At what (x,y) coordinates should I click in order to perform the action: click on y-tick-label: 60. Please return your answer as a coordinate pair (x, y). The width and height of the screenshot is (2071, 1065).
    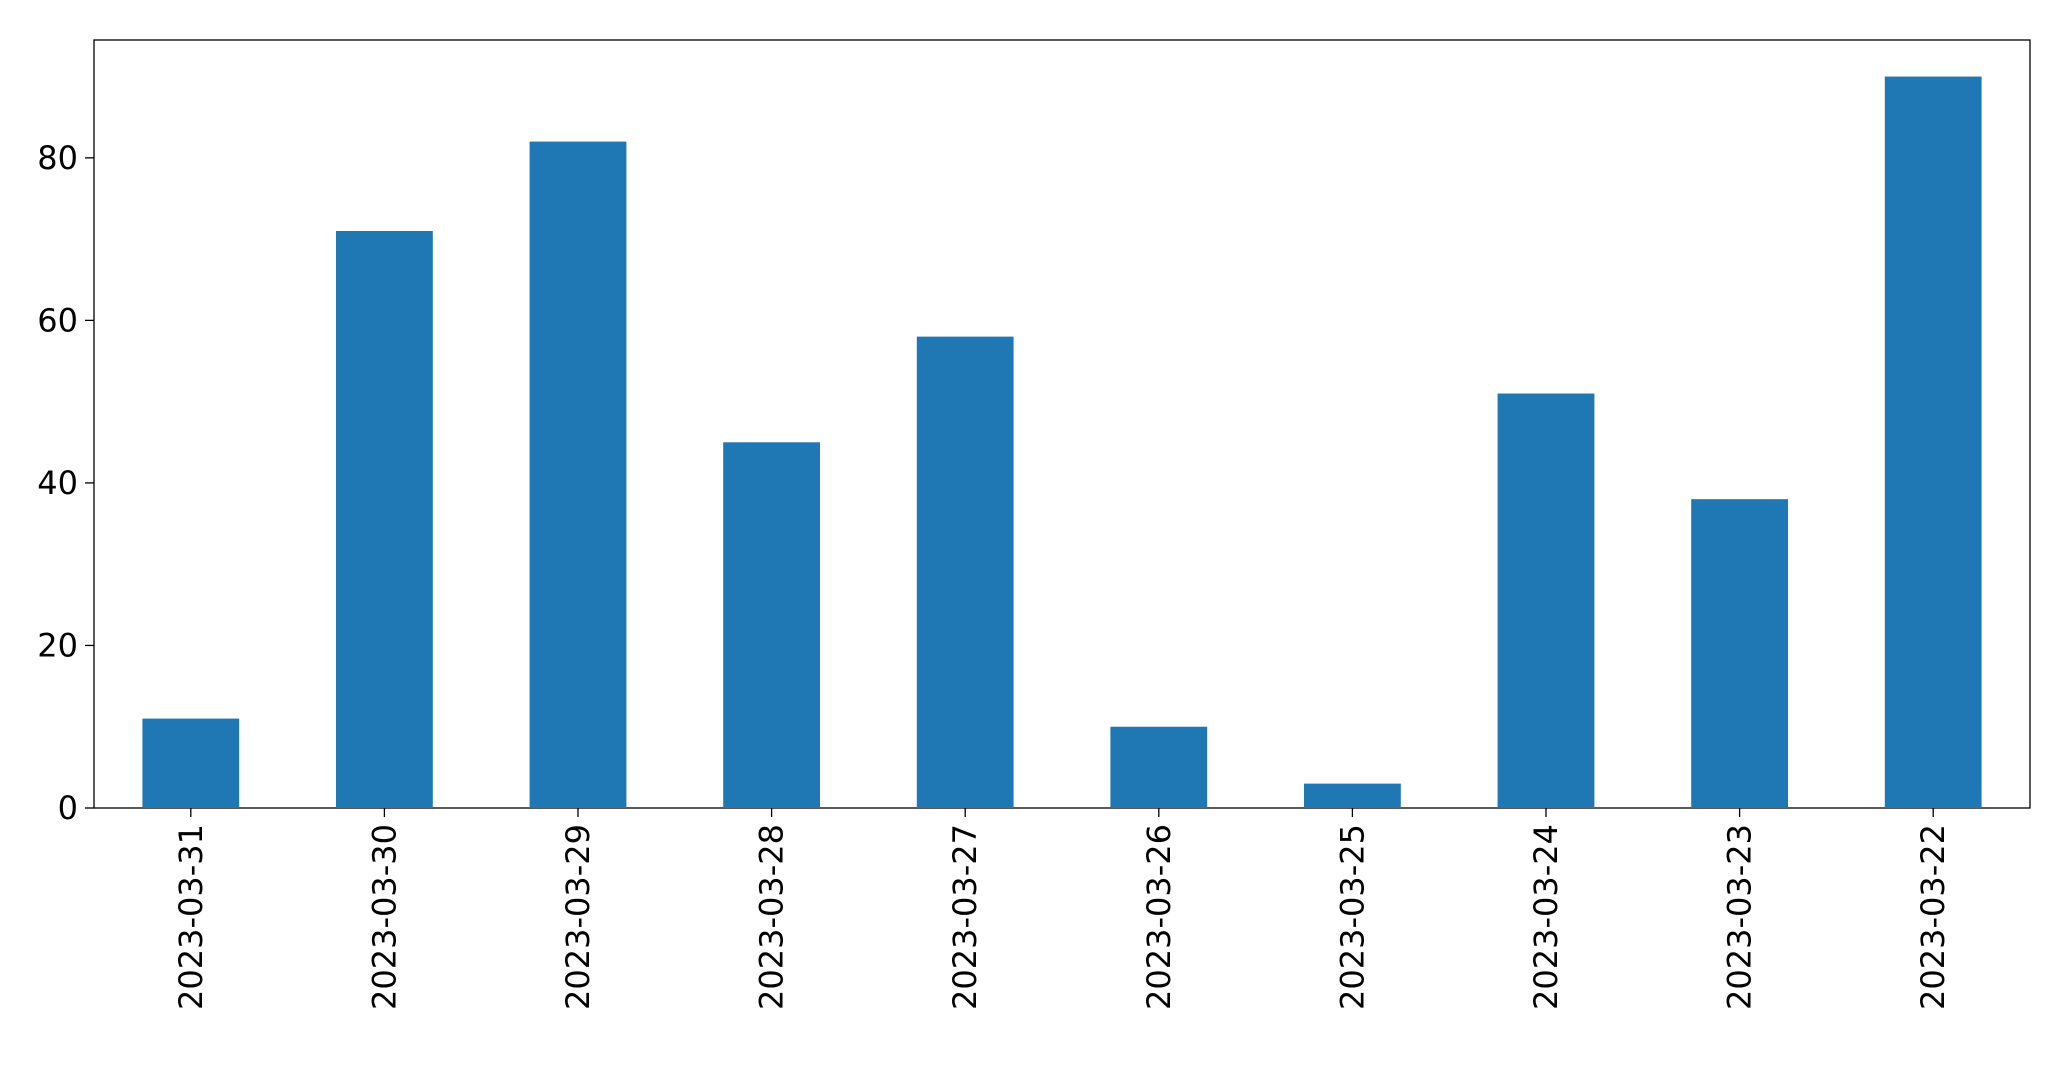
    Looking at the image, I should click on (57, 320).